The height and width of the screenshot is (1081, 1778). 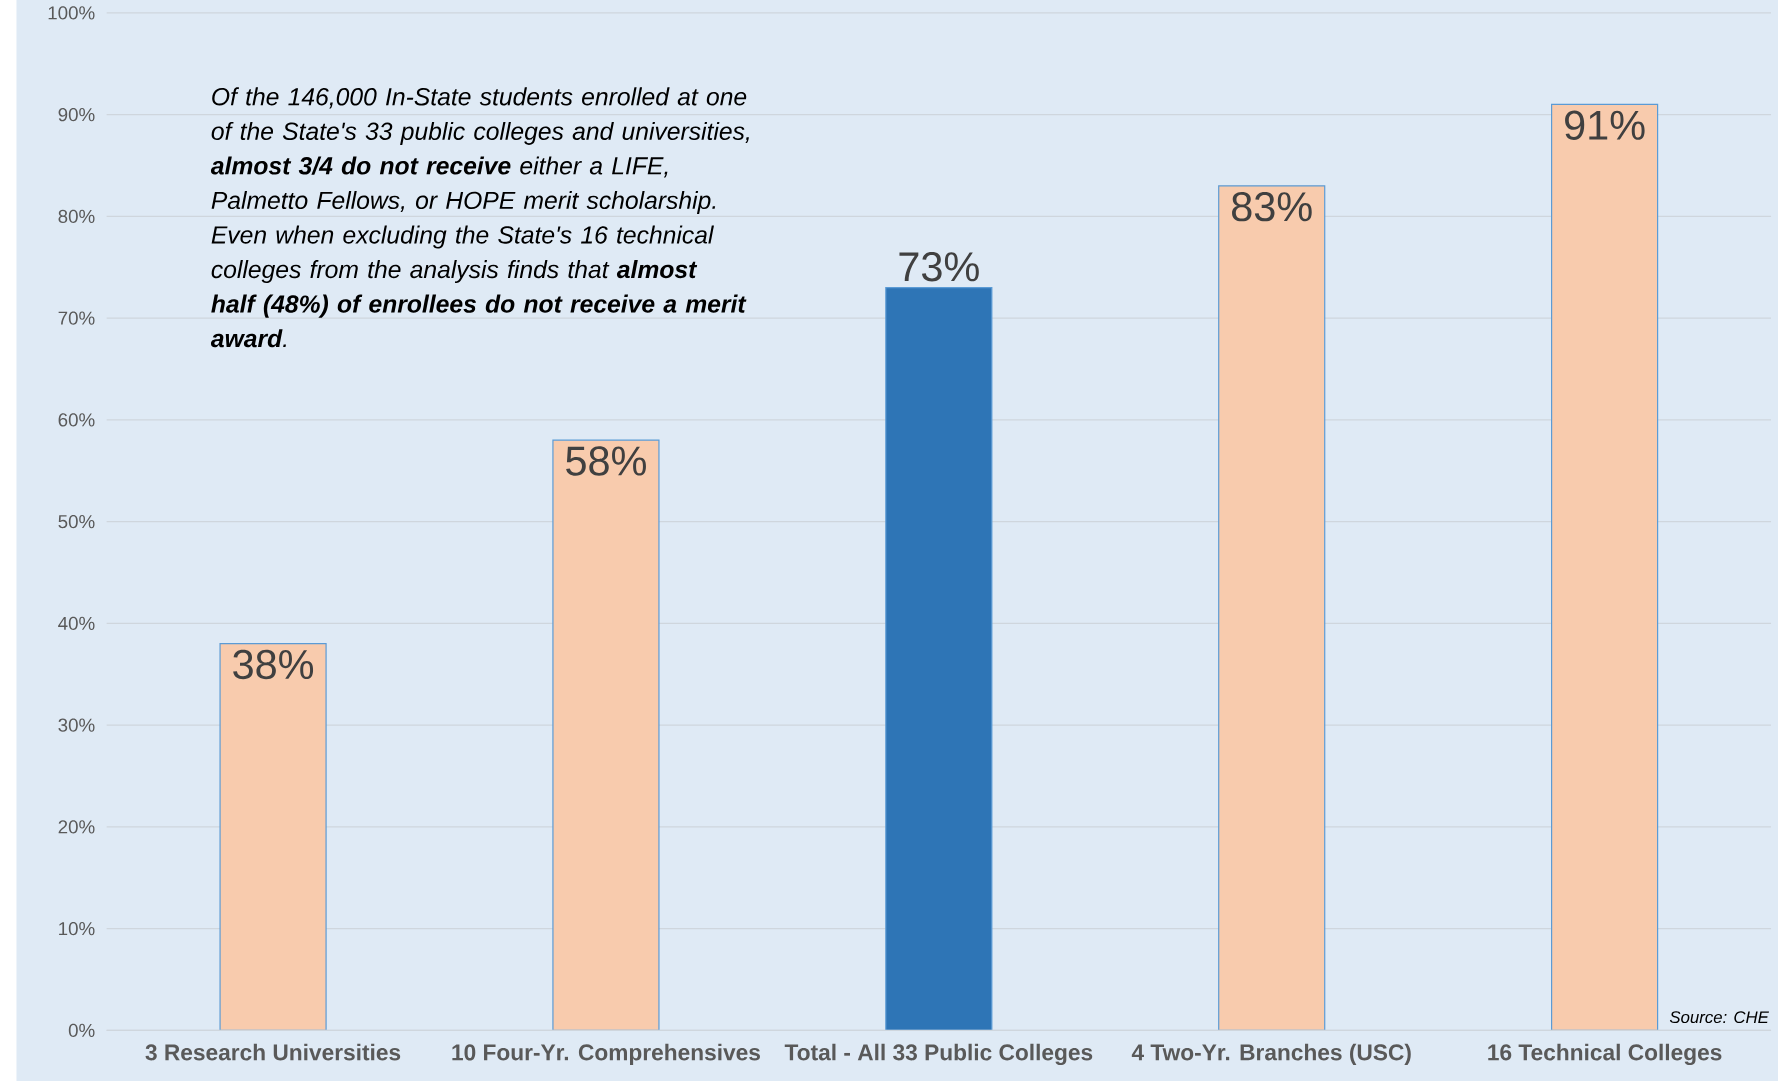 I want to click on data-label: 73%, so click(x=939, y=267).